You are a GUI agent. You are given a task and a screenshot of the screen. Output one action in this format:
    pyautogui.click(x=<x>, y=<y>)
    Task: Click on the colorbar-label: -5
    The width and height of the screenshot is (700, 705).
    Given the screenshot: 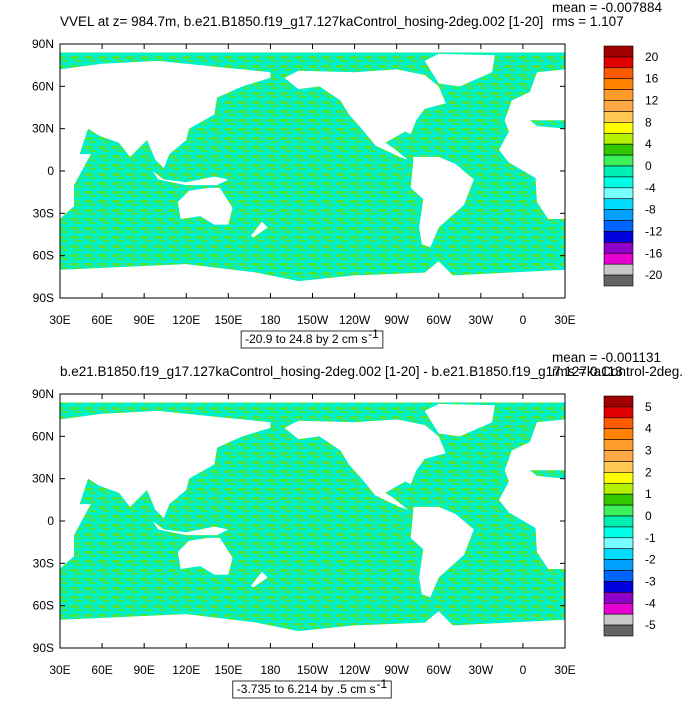 What is the action you would take?
    pyautogui.click(x=650, y=625)
    